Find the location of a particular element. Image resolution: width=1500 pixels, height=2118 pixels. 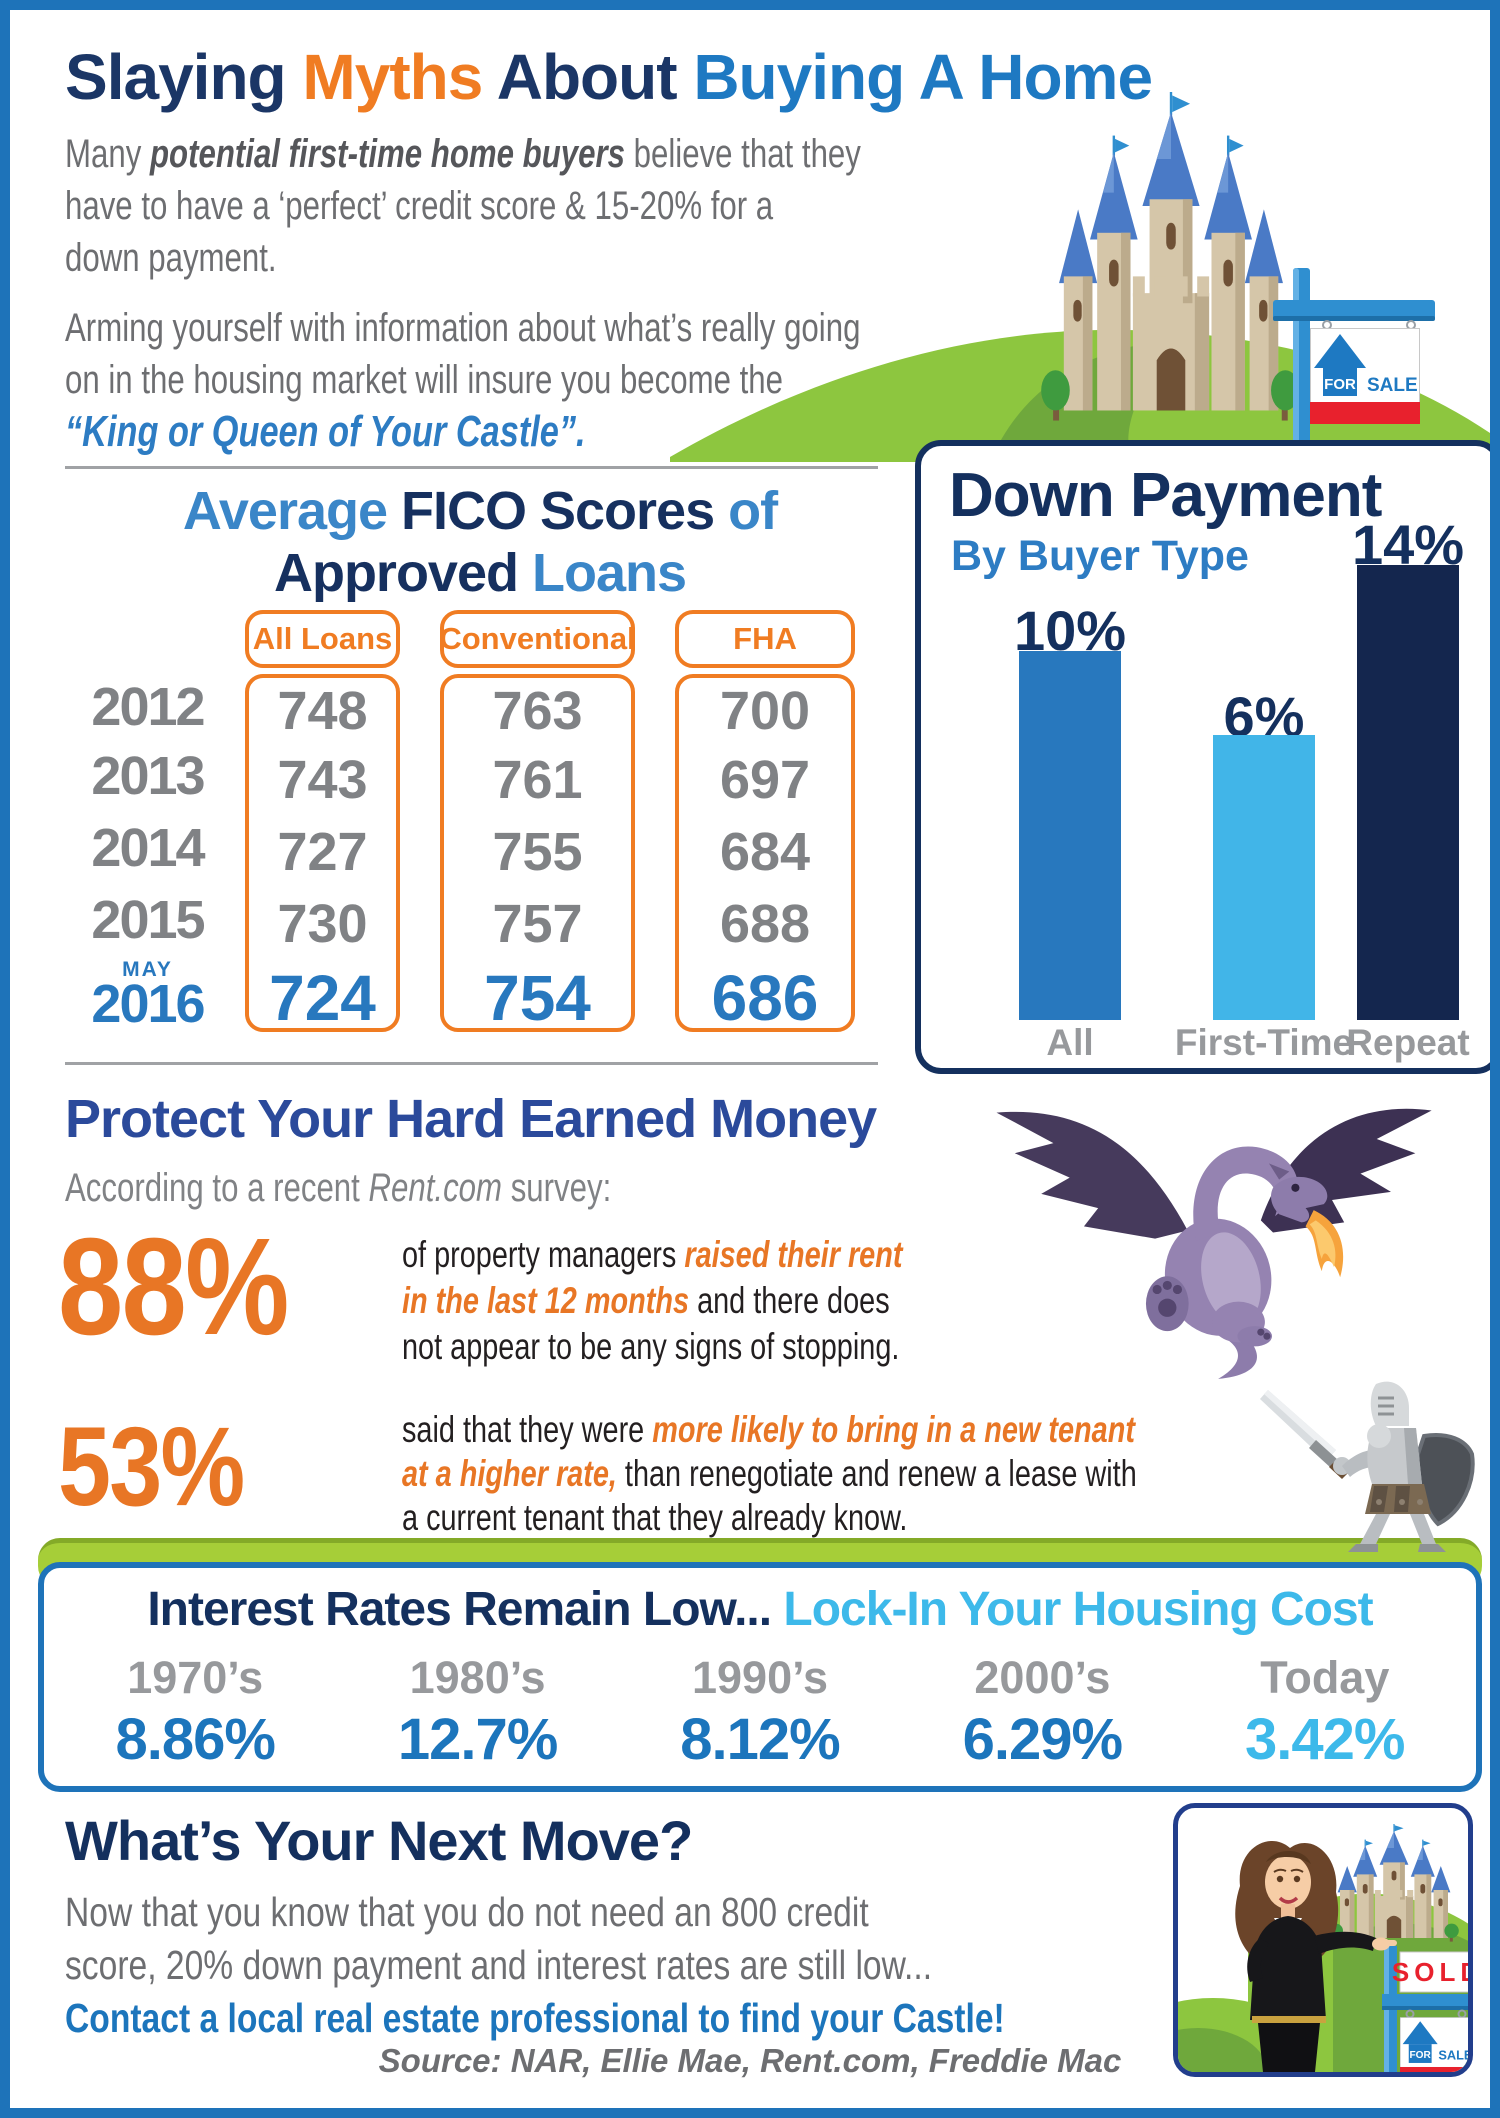

fico-value: 755 is located at coordinates (537, 852).